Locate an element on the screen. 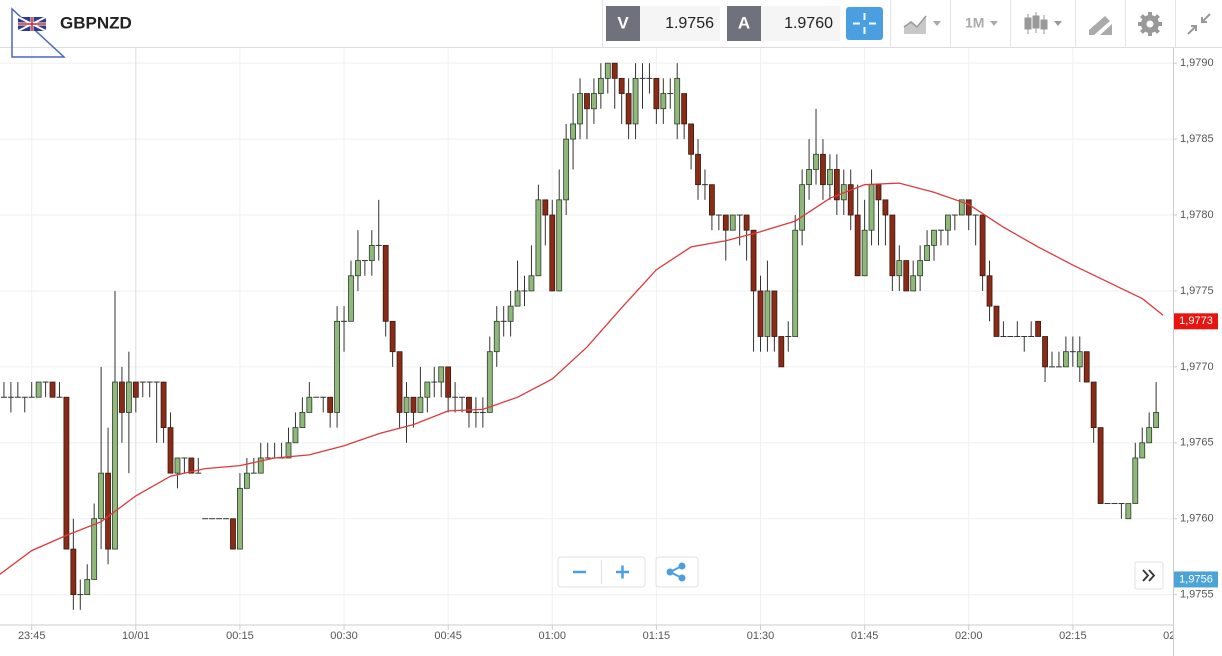  zoom-in-button is located at coordinates (622, 572).